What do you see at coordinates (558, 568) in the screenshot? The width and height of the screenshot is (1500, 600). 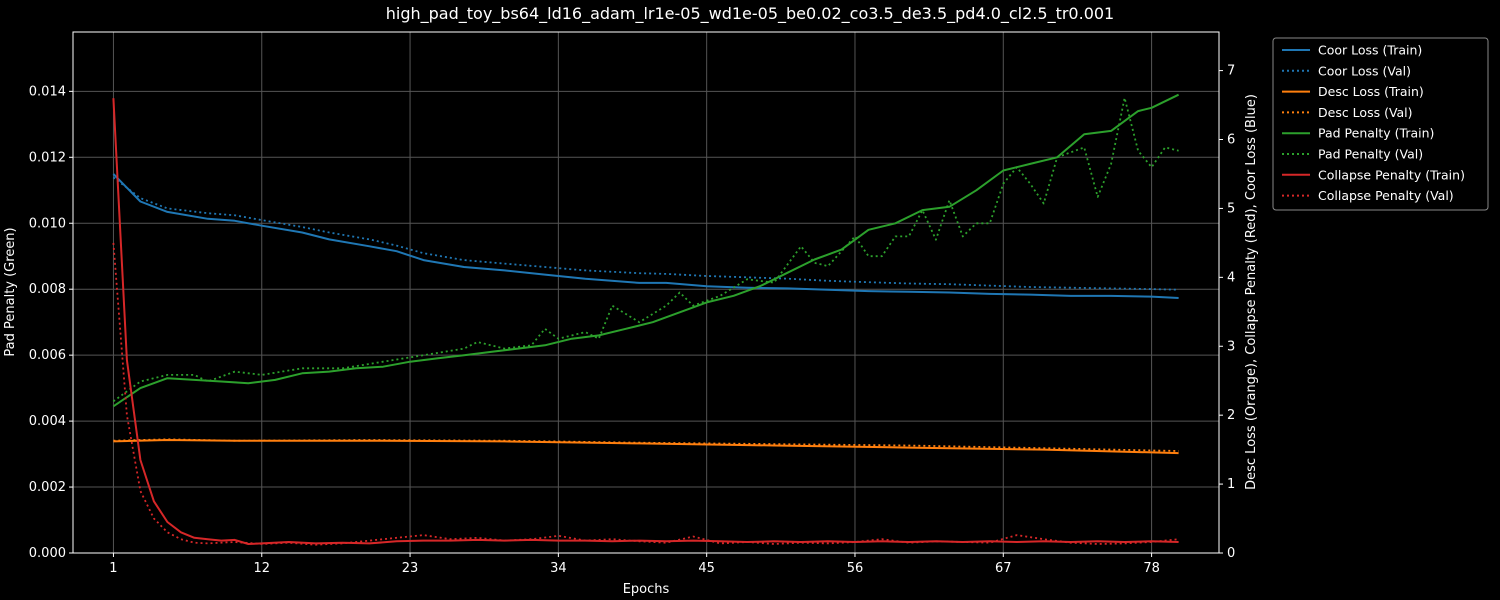 I see `x-tick-label: 34` at bounding box center [558, 568].